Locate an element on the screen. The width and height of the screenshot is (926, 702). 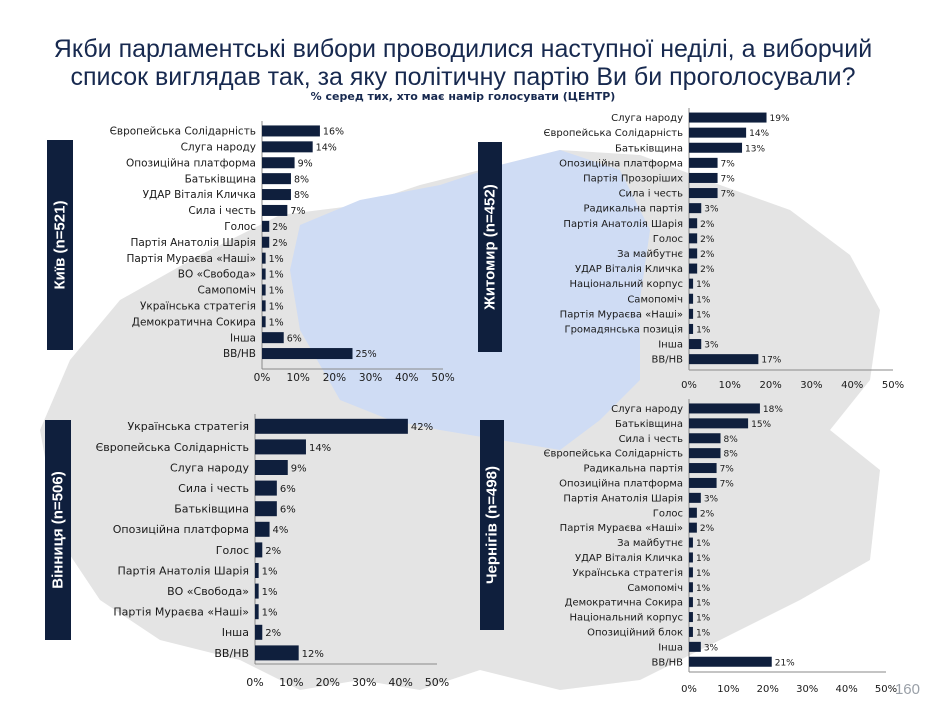
zhytomyr-category-label: Європейська Солідарність is located at coordinates (614, 133).